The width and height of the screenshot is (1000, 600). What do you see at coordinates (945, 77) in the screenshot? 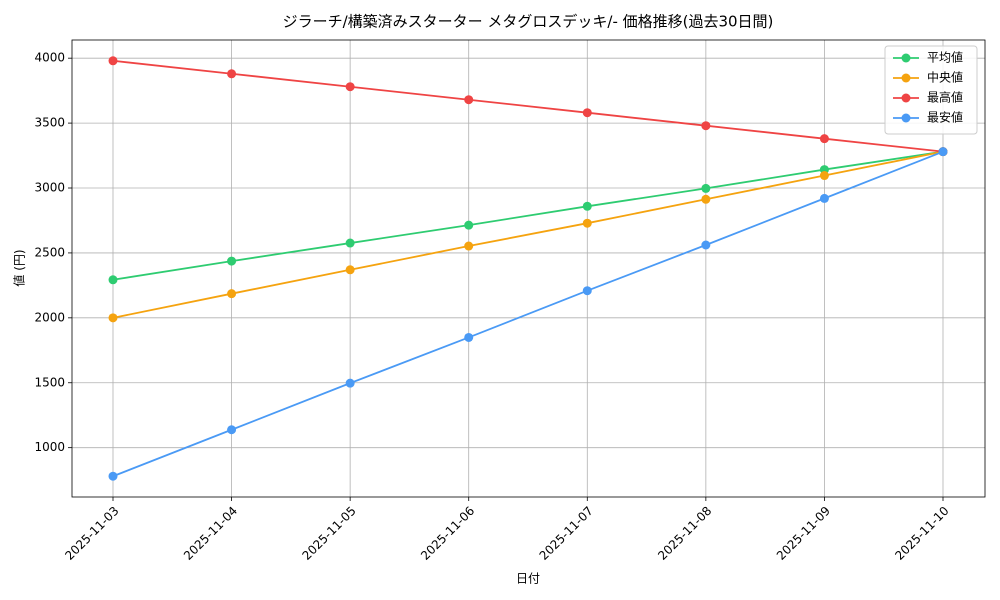
I see `legend-label: 中央値` at bounding box center [945, 77].